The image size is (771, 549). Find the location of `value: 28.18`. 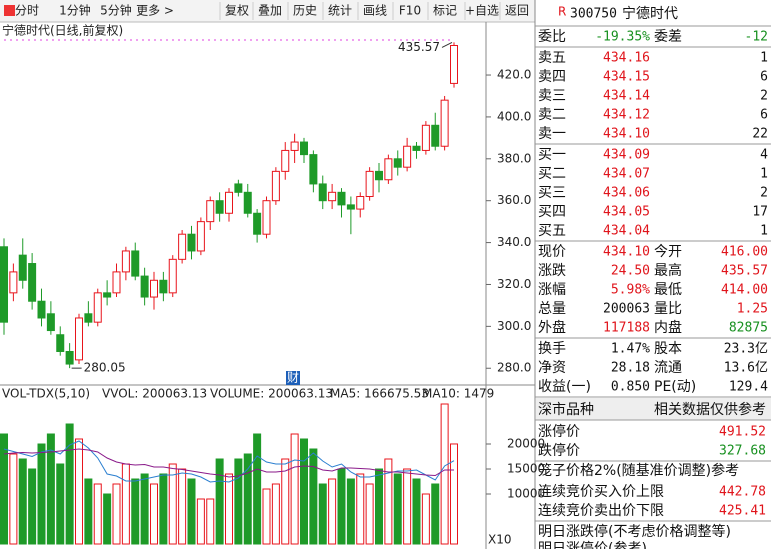

value: 28.18 is located at coordinates (630, 368).